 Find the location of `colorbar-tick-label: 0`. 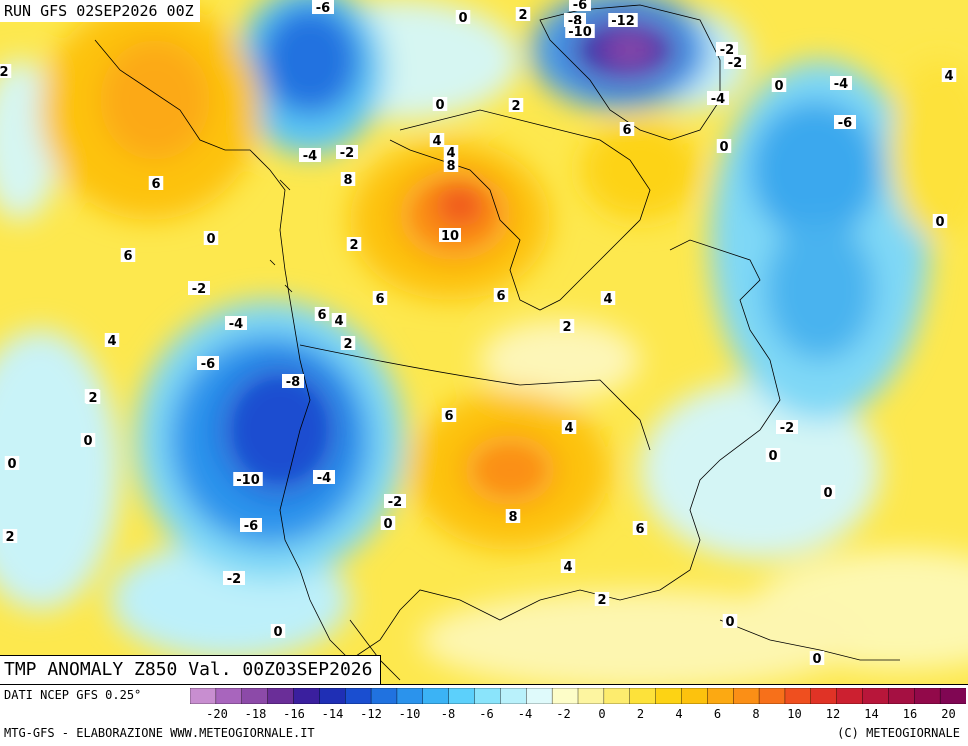

colorbar-tick-label: 0 is located at coordinates (602, 714).